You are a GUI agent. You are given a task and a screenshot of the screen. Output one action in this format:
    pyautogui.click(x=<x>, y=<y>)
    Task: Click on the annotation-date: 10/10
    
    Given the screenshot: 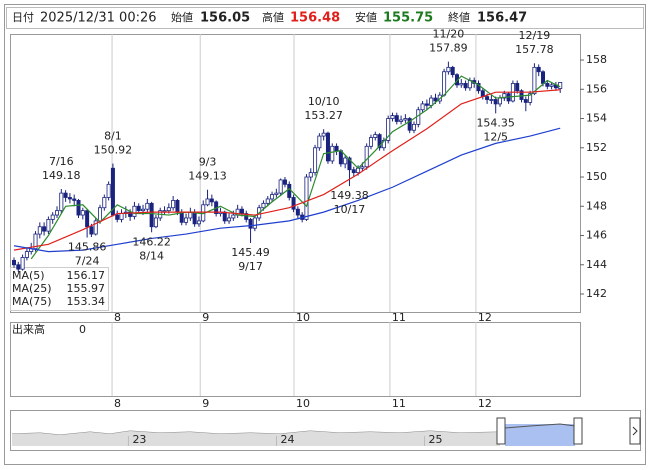 What is the action you would take?
    pyautogui.click(x=324, y=101)
    